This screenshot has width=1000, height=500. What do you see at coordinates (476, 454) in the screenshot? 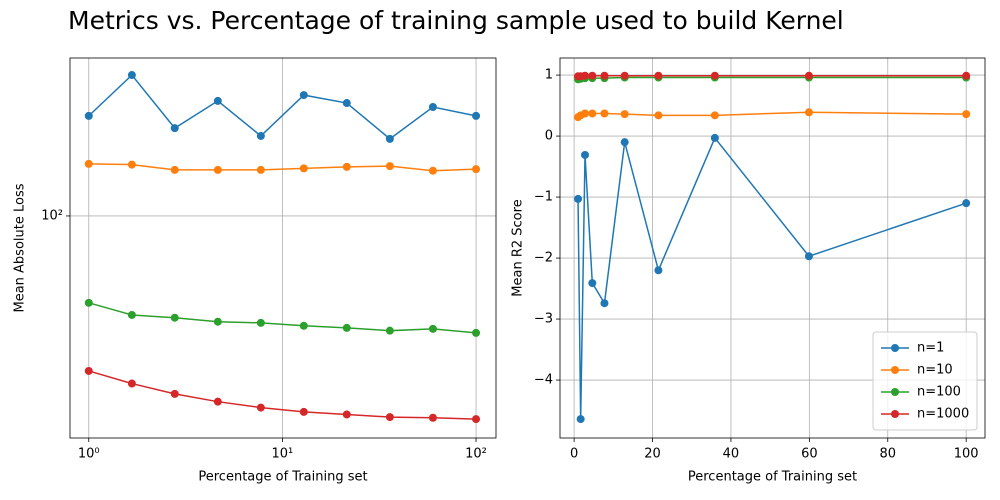
I see `x-tick-label: 10²` at bounding box center [476, 454].